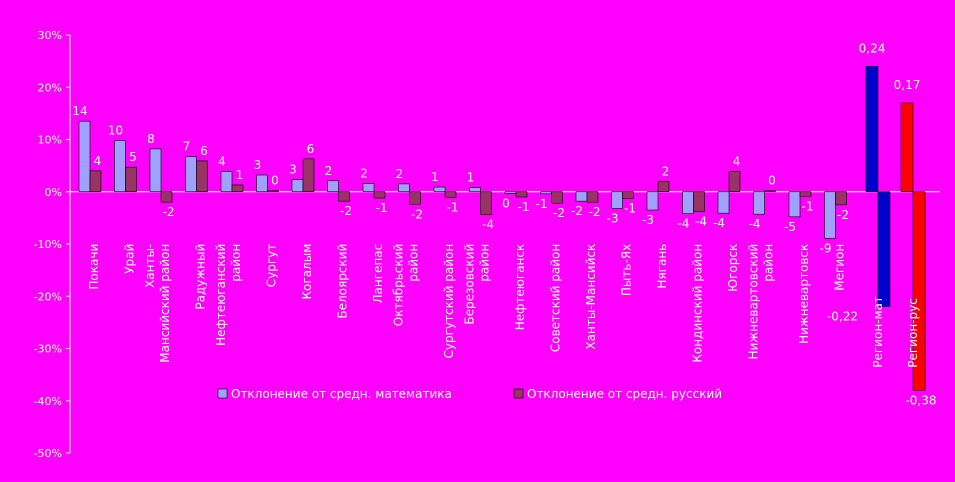  What do you see at coordinates (222, 393) in the screenshot?
I see `legend-swatch` at bounding box center [222, 393].